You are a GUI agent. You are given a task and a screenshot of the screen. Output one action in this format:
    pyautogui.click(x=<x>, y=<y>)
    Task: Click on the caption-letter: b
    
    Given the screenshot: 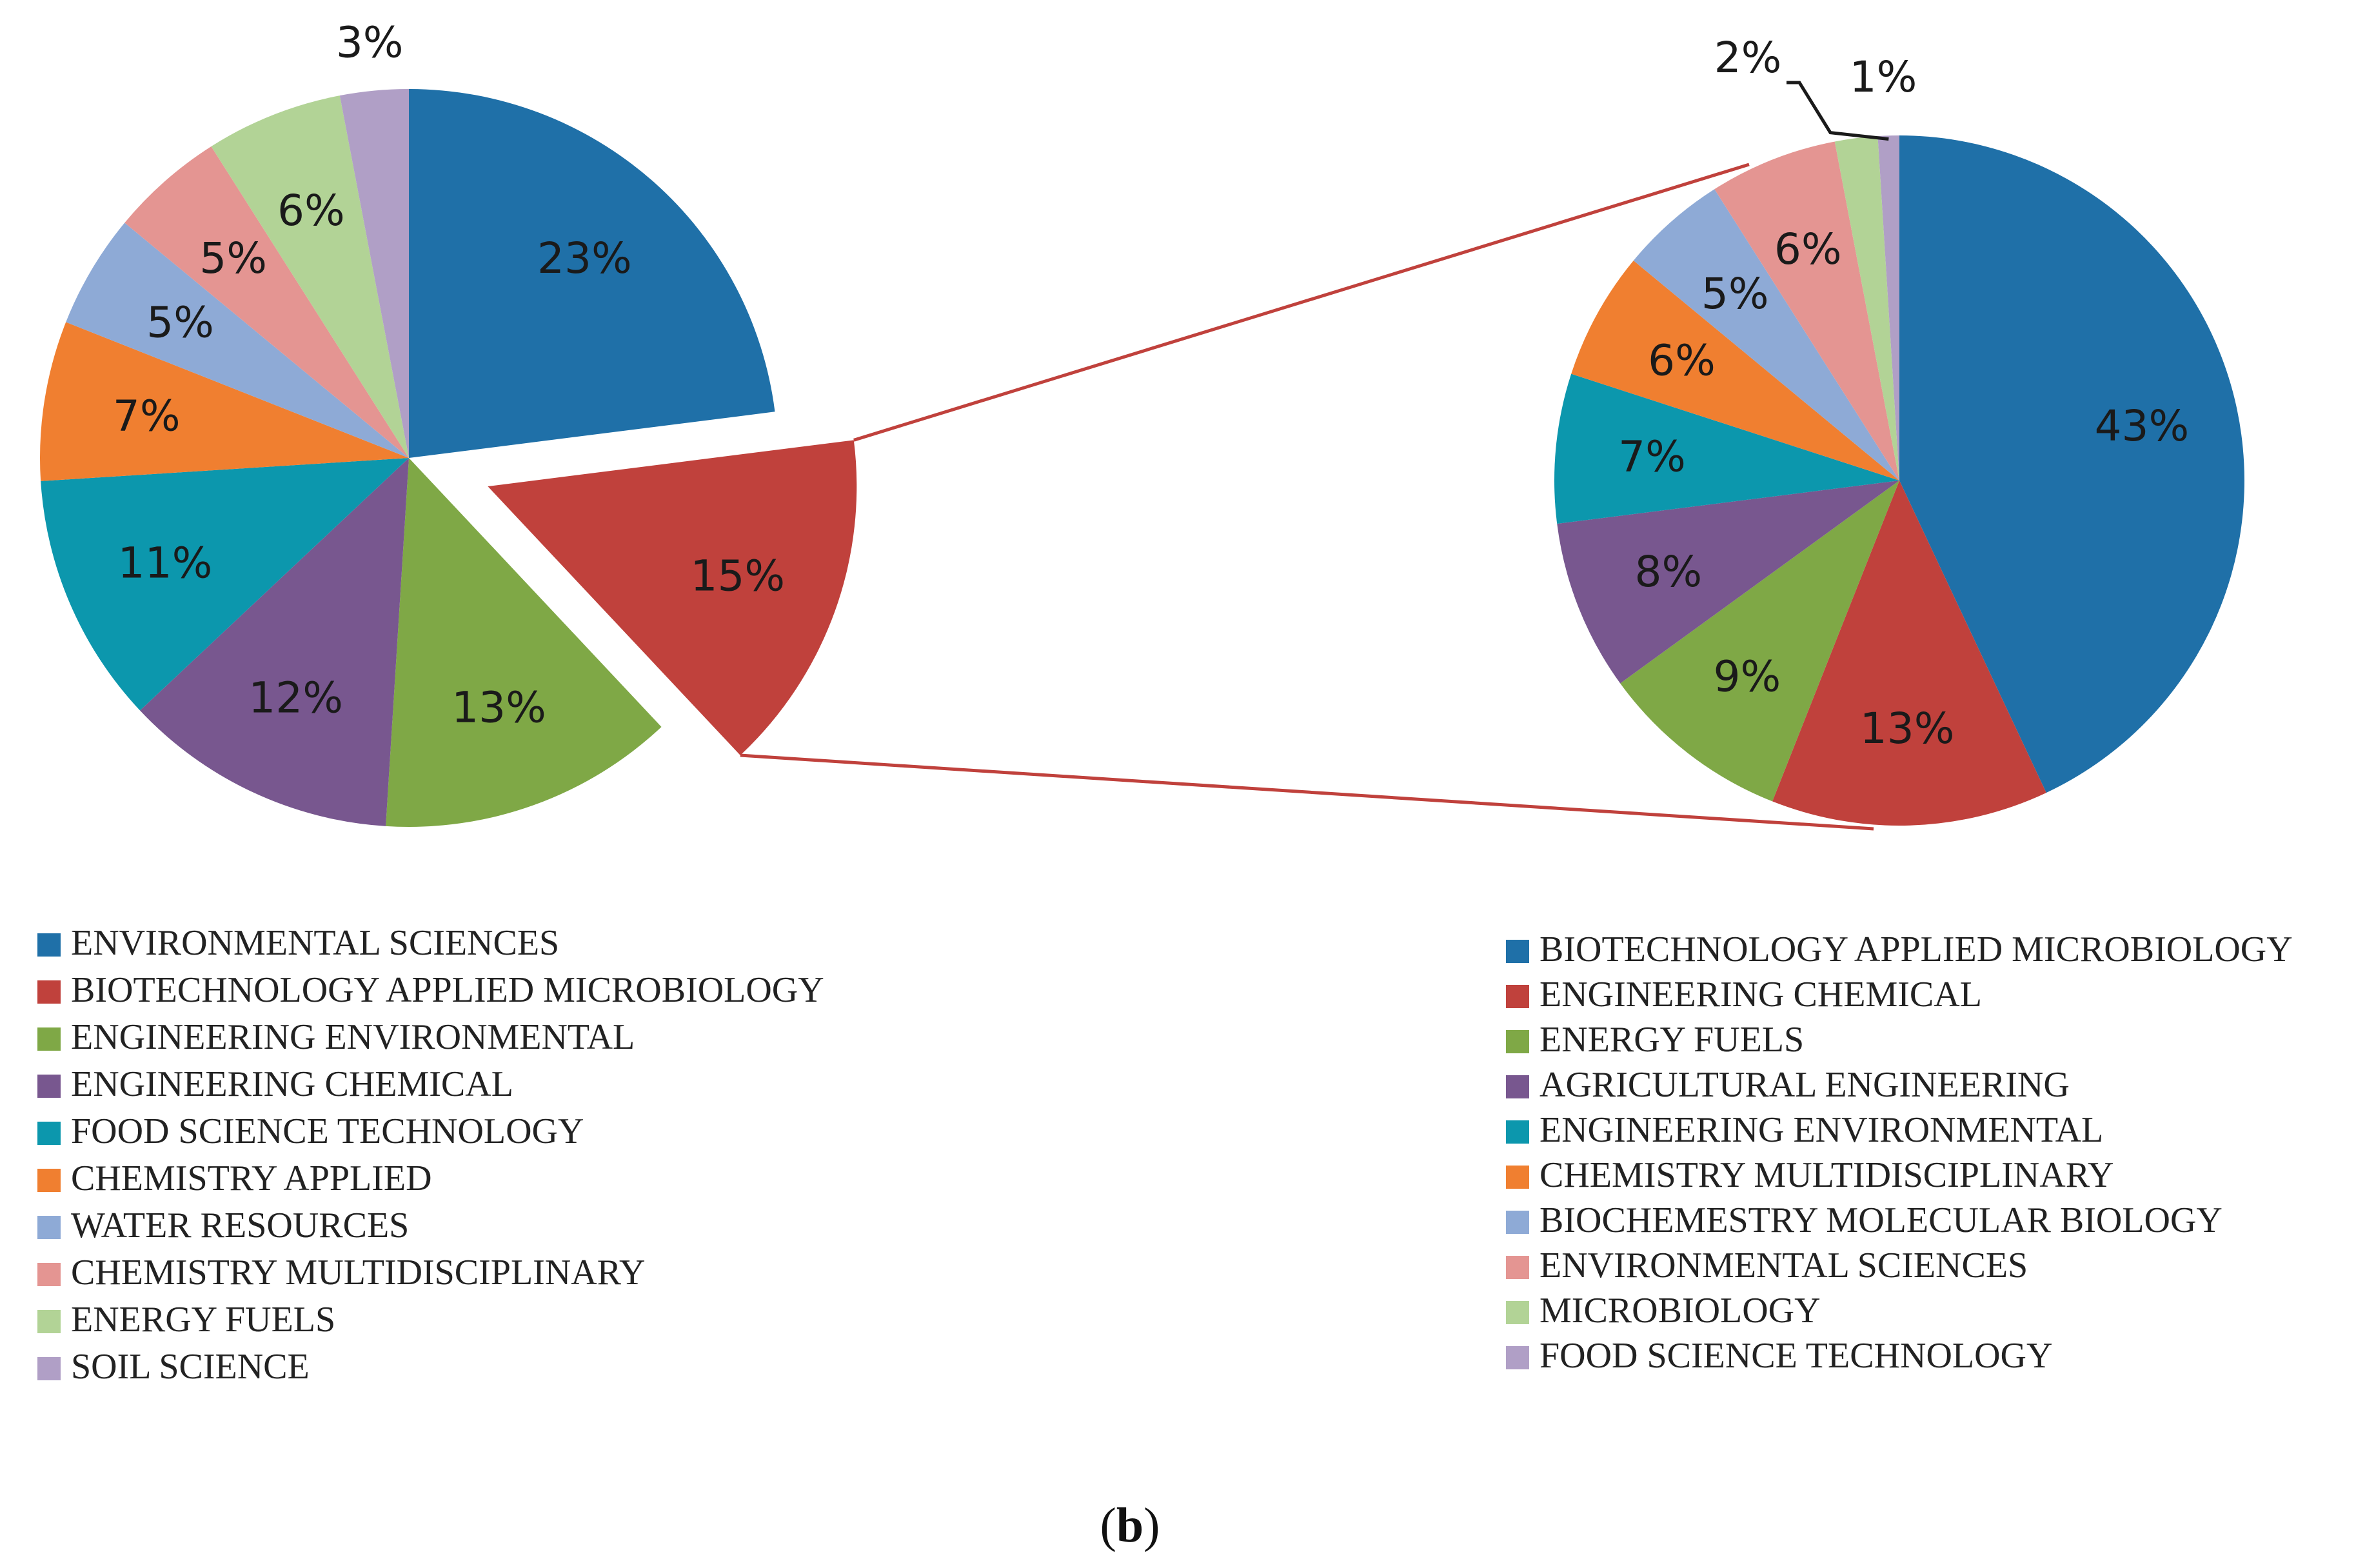 What is the action you would take?
    pyautogui.click(x=1129, y=1526)
    